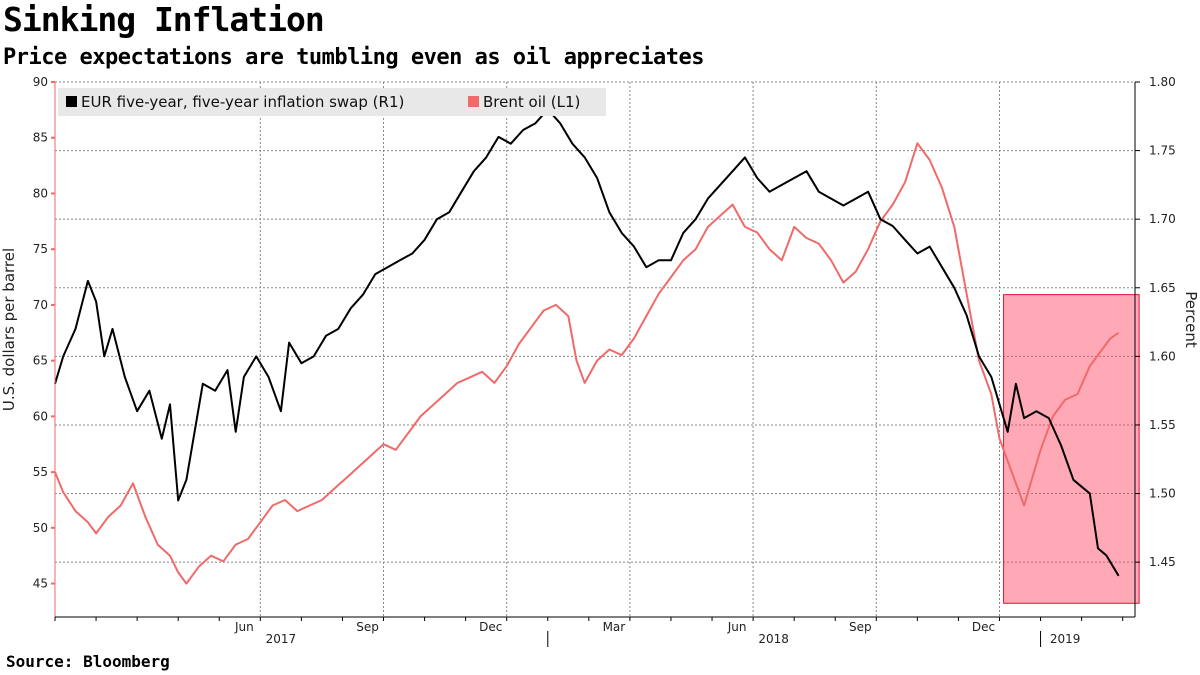 This screenshot has width=1200, height=675. I want to click on left-tick-label: 50, so click(40, 528).